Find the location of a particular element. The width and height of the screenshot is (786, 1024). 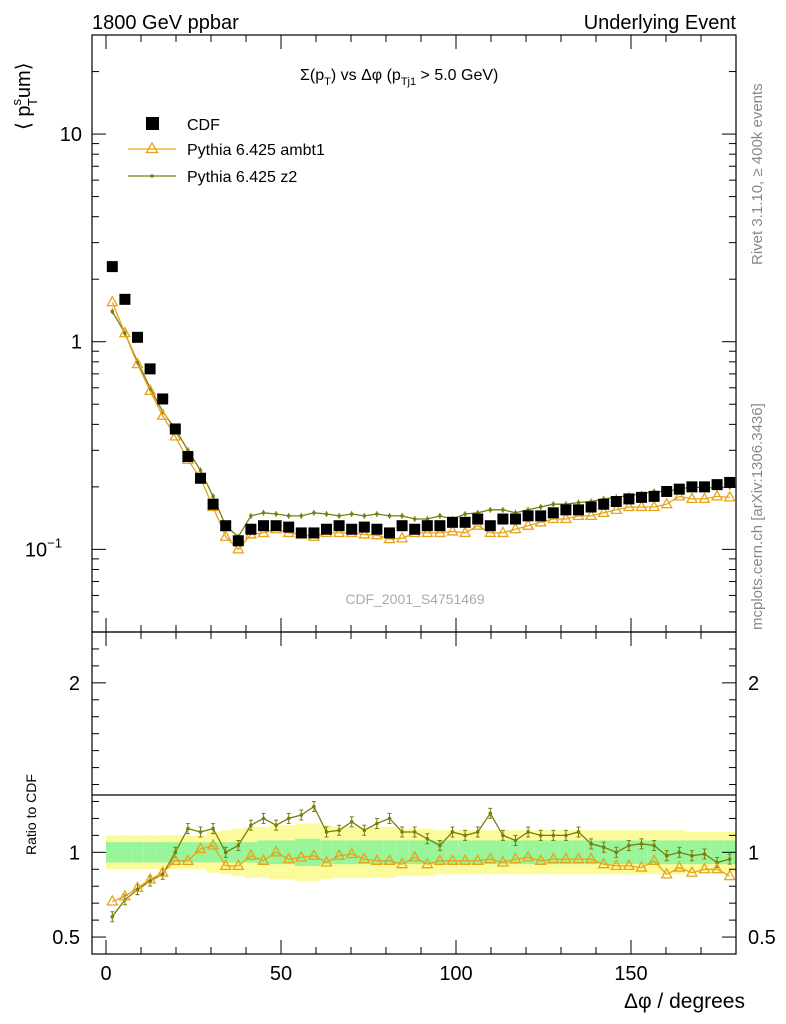

legend-ambt1-label: Pythia 6.425 ambt1 is located at coordinates (256, 150).